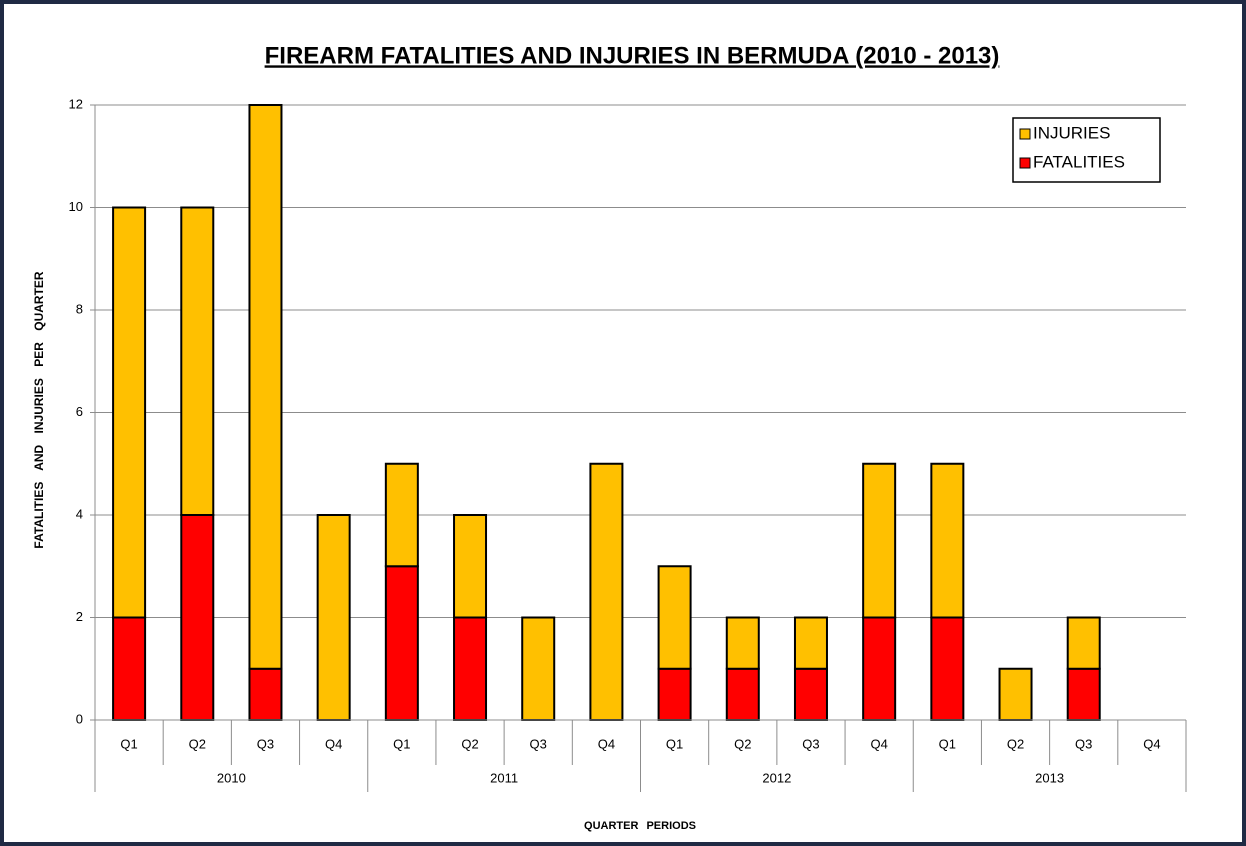  Describe the element at coordinates (1071, 132) in the screenshot. I see `legend-label: INJURIES` at that location.